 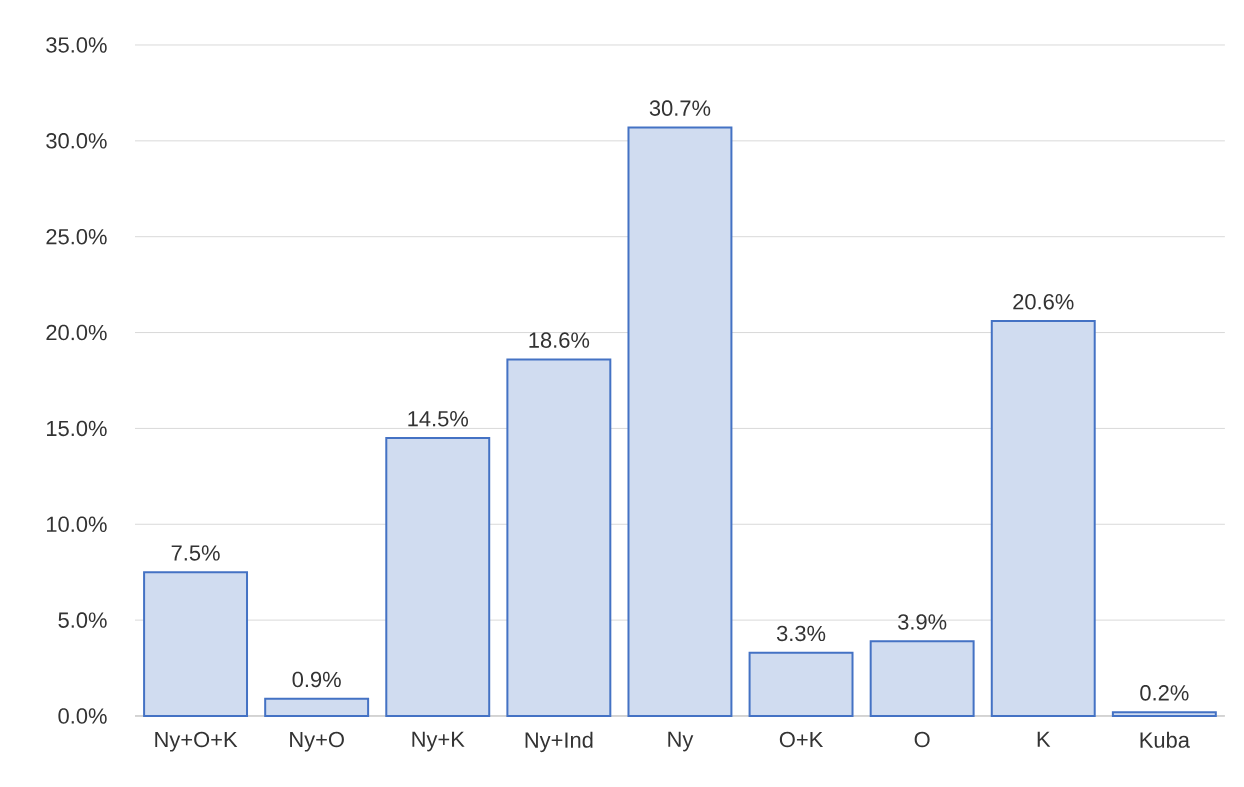 I want to click on x-tick-label: O+K, so click(x=801, y=739).